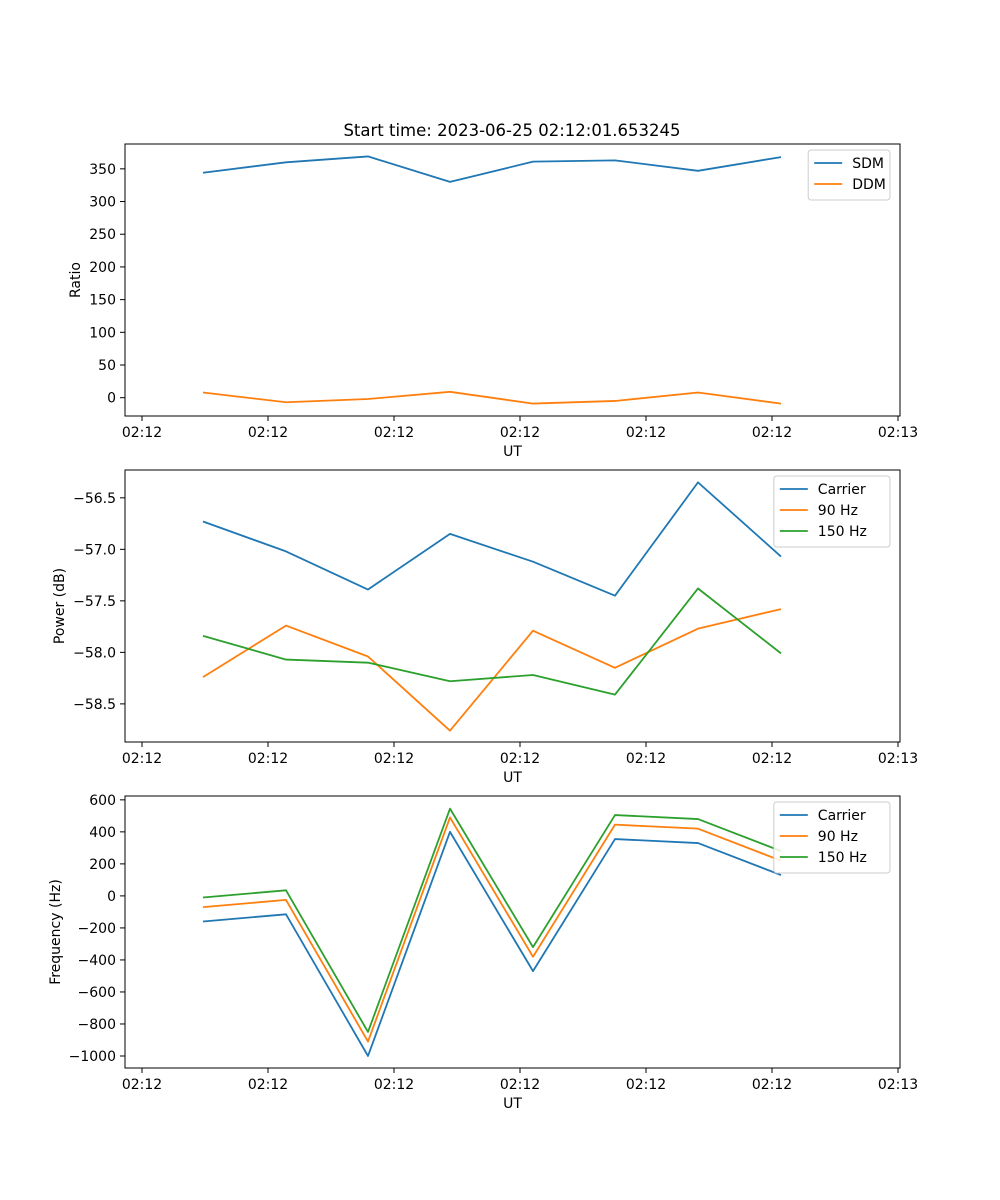 This screenshot has height=1200, width=1000. I want to click on figure-title: Start time: 2023-06-25 02:12:01.653245, so click(511, 130).